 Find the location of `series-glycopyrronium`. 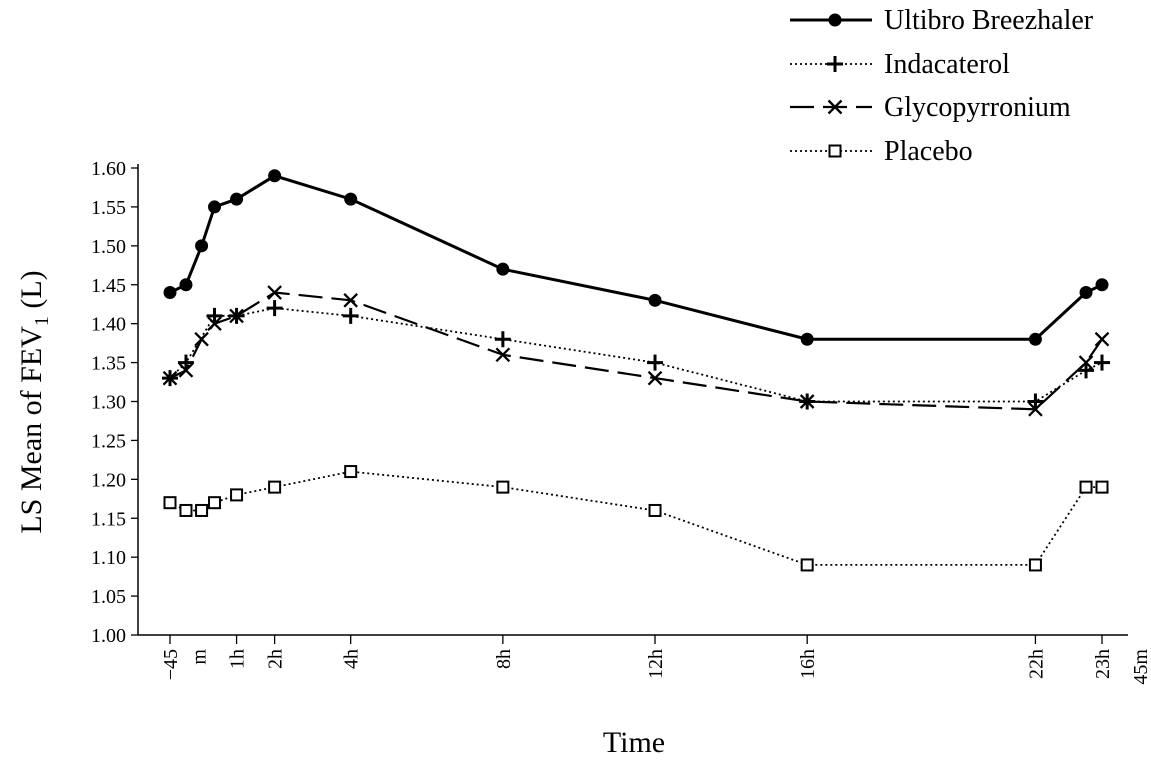

series-glycopyrronium is located at coordinates (636, 351).